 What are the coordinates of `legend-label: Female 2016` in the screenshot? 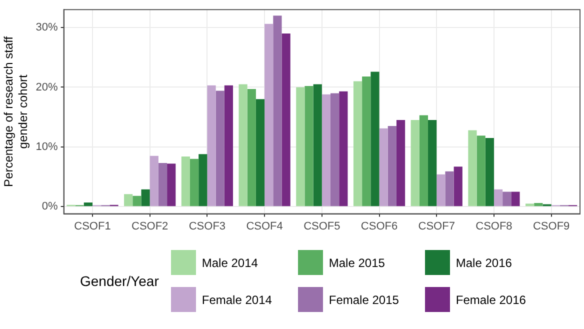 It's located at (491, 299).